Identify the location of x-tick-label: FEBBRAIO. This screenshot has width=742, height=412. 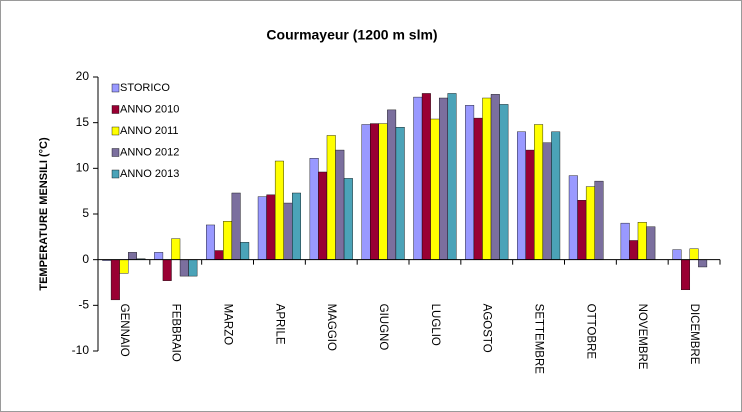
(176, 333).